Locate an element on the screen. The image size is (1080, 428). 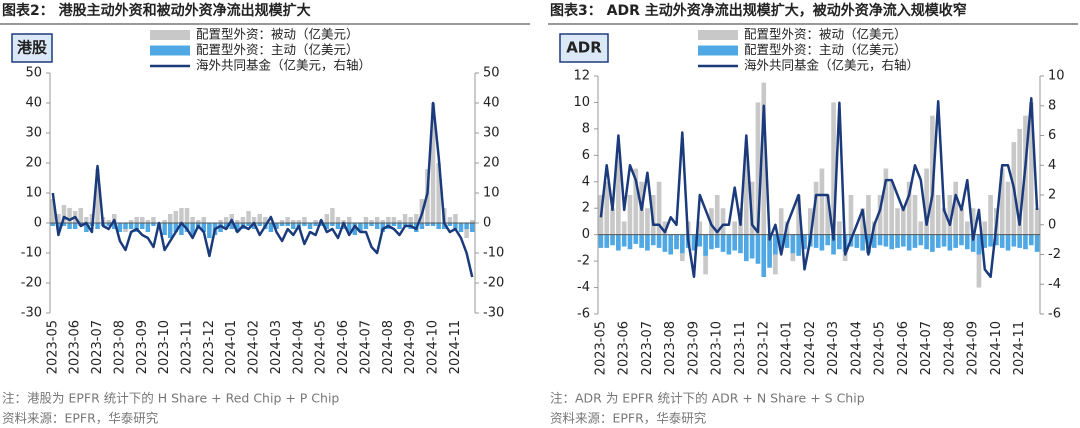
y2-tick-label: -2 is located at coordinates (1054, 254).